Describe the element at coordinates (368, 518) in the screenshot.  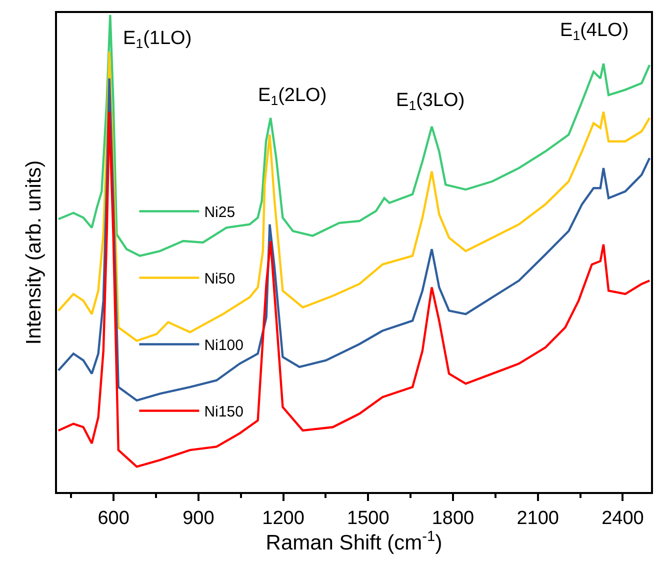
I see `x-tick-label: 1500` at that location.